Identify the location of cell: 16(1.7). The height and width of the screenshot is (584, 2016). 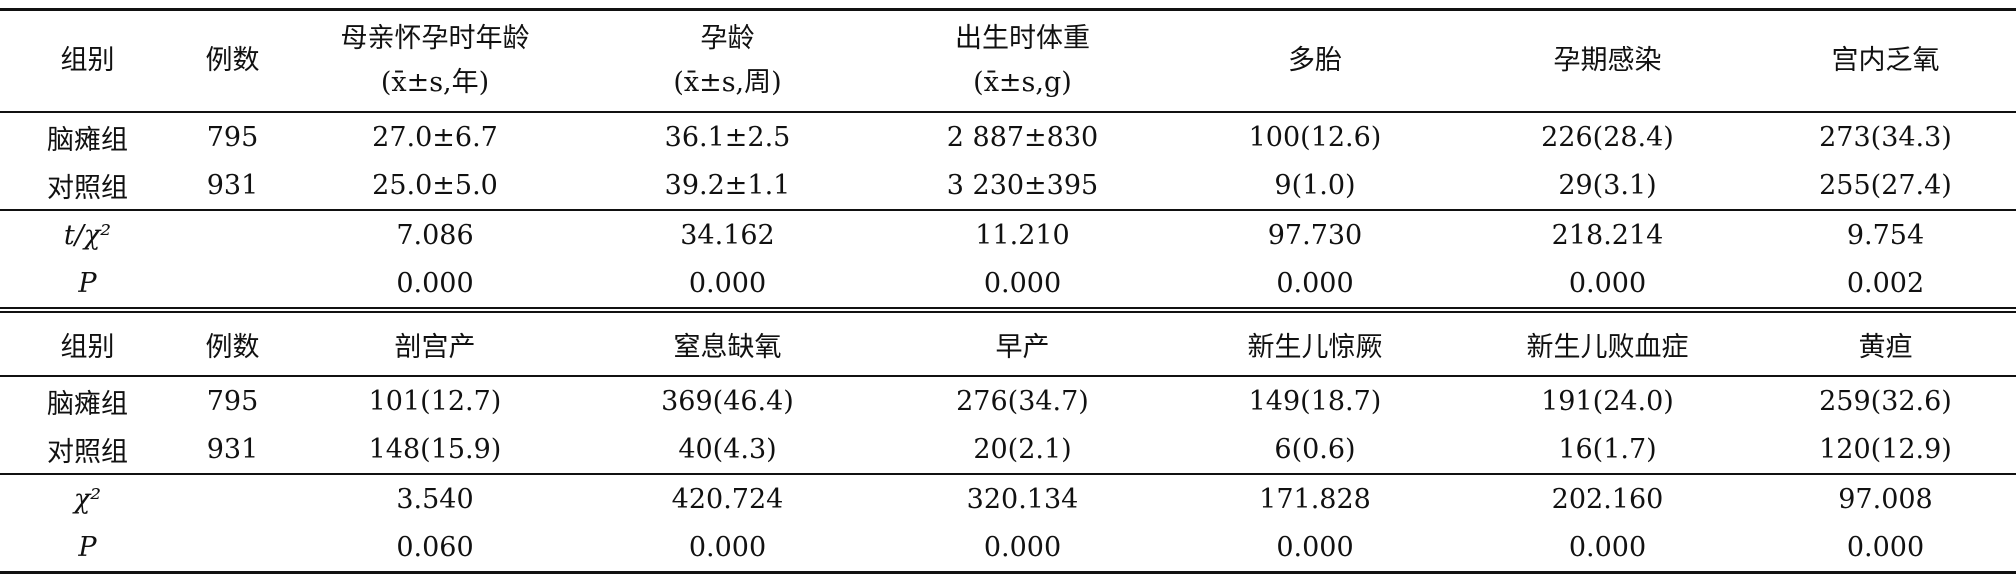
(1607, 449).